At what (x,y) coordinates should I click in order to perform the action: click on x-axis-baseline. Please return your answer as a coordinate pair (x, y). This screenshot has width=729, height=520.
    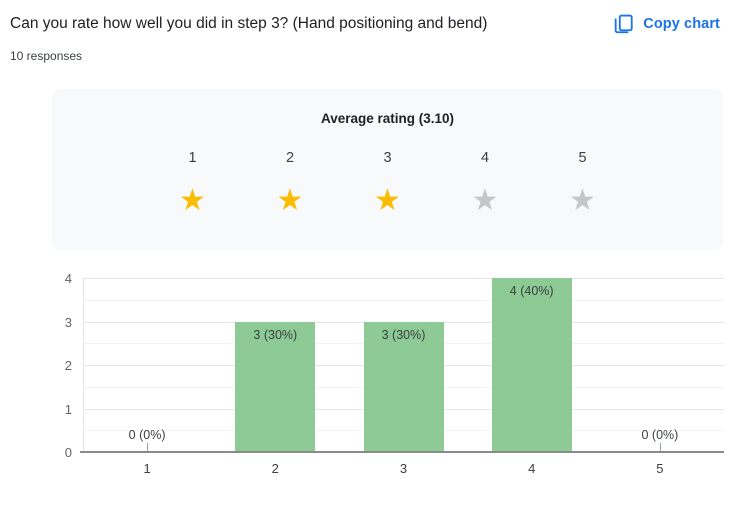
    Looking at the image, I should click on (402, 452).